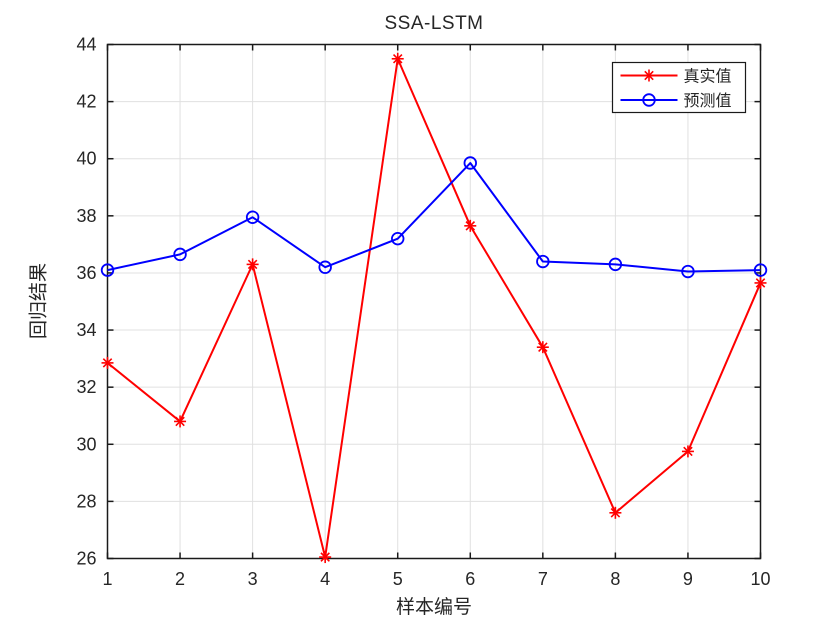 The image size is (840, 630). I want to click on legend-label: 预测值, so click(708, 101).